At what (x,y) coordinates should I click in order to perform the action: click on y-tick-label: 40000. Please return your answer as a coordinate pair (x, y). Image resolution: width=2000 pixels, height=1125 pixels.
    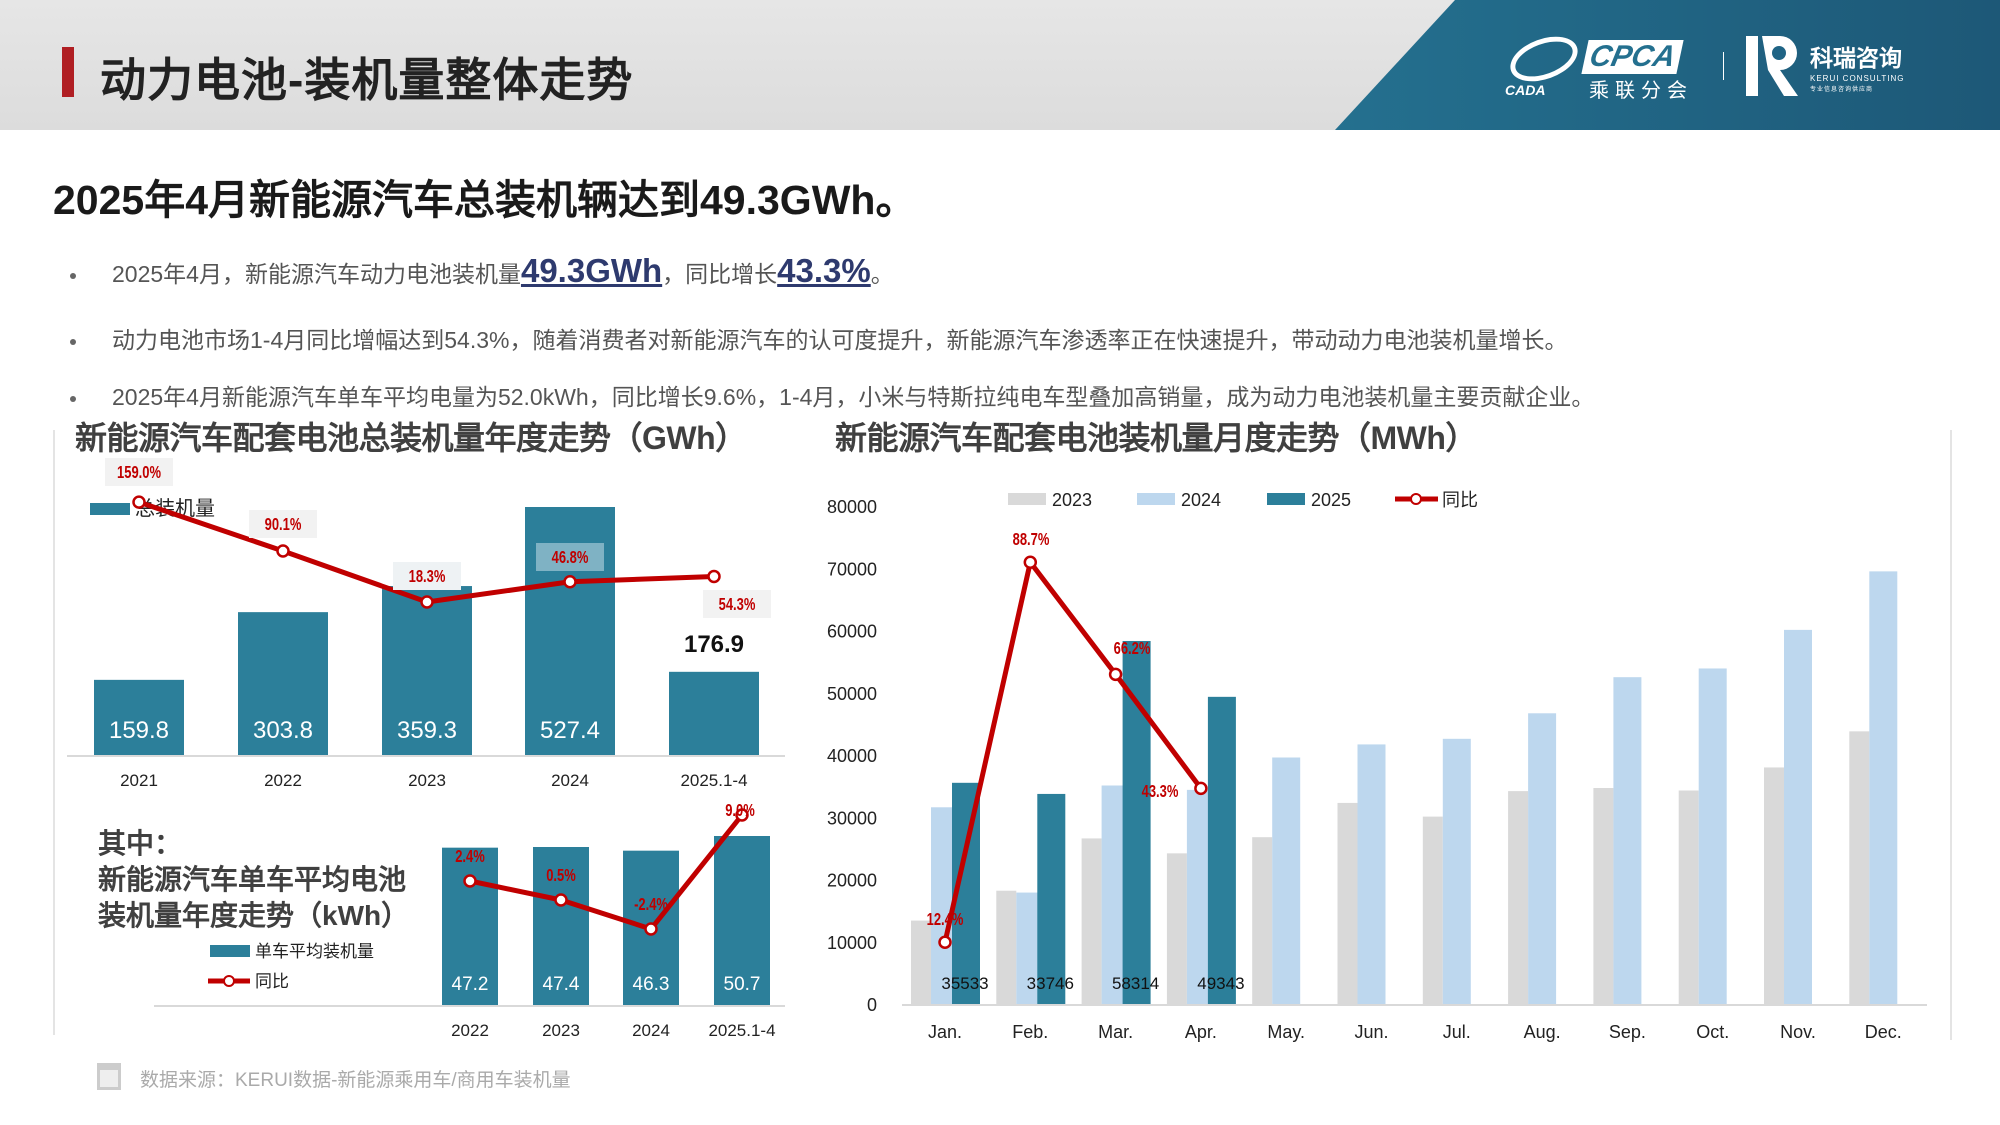
    Looking at the image, I should click on (852, 756).